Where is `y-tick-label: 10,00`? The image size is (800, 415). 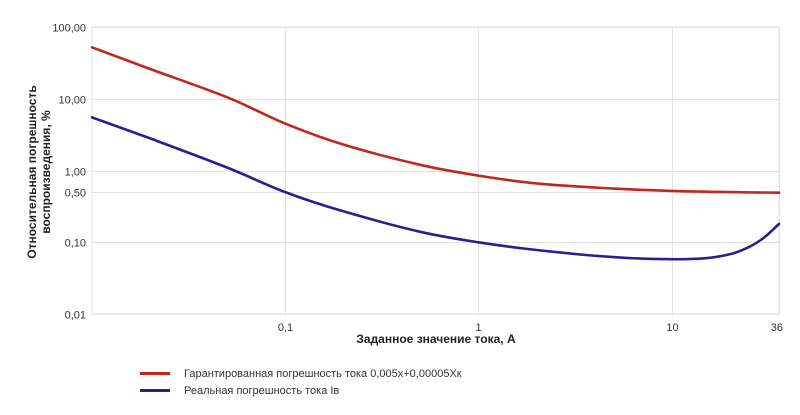
y-tick-label: 10,00 is located at coordinates (72, 101).